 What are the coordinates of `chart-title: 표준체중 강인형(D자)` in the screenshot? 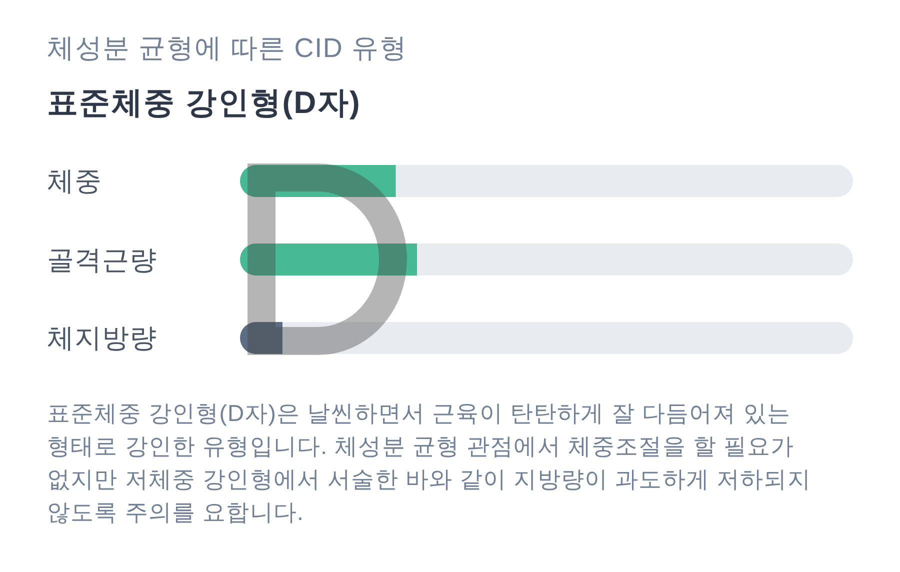 It's located at (204, 103).